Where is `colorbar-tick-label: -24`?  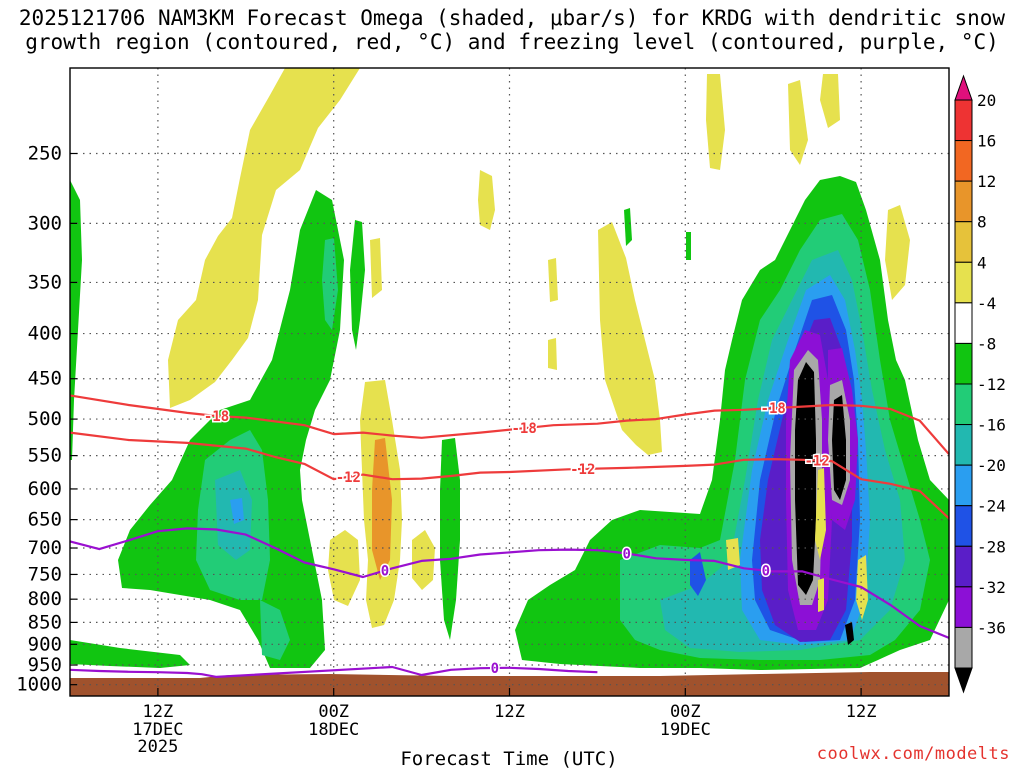
colorbar-tick-label: -24 is located at coordinates (991, 506).